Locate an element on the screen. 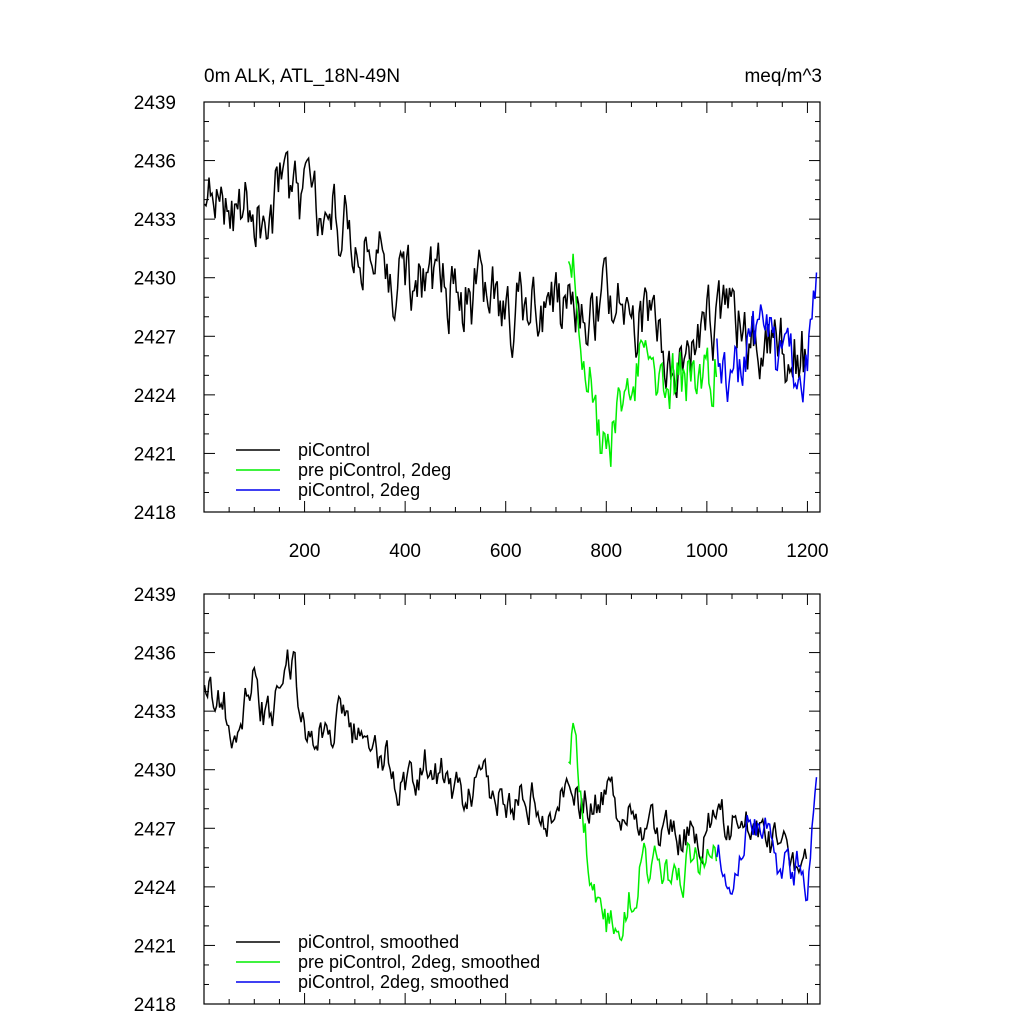 The image size is (1024, 1024). chart-title-right: meq/m^3 is located at coordinates (783, 76).